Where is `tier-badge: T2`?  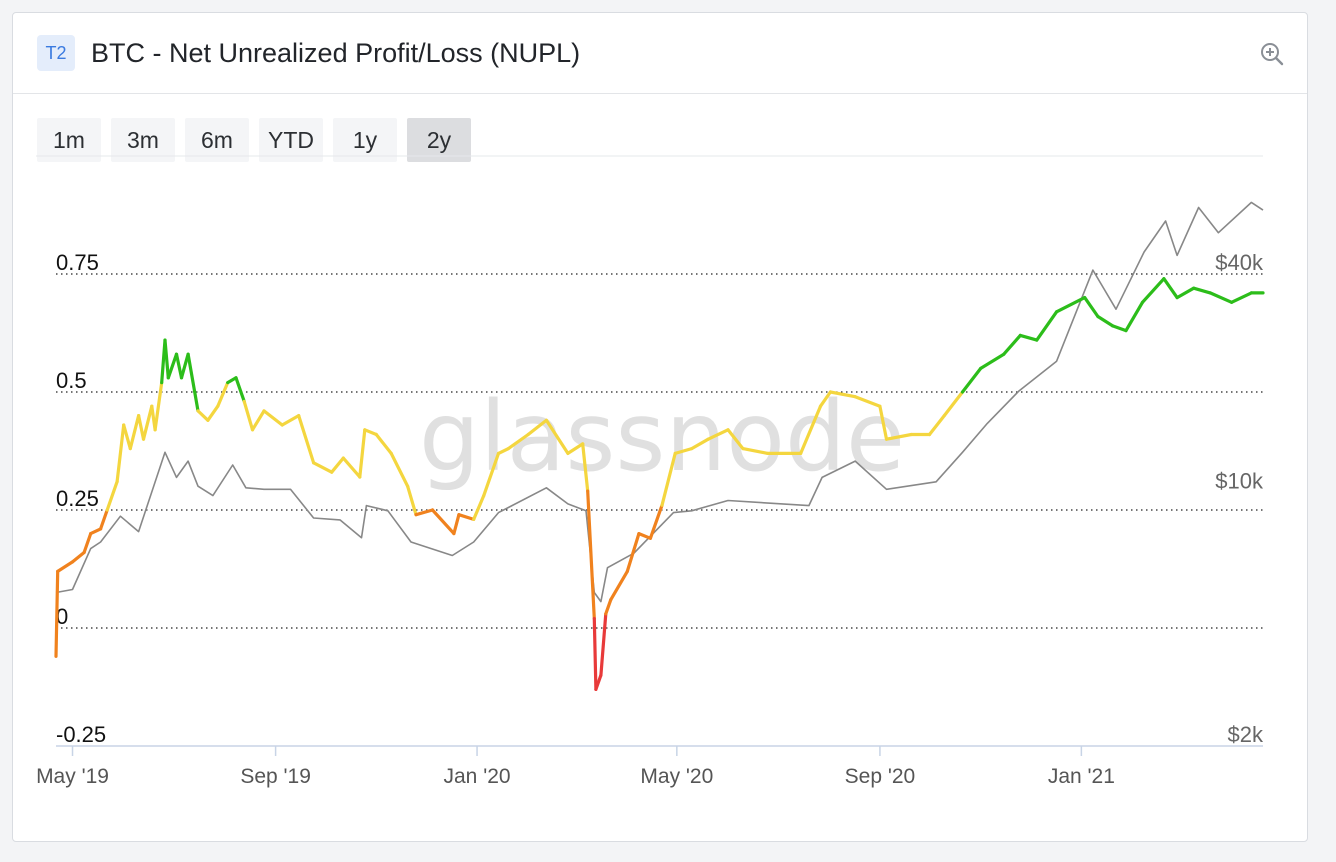 tier-badge: T2 is located at coordinates (56, 53).